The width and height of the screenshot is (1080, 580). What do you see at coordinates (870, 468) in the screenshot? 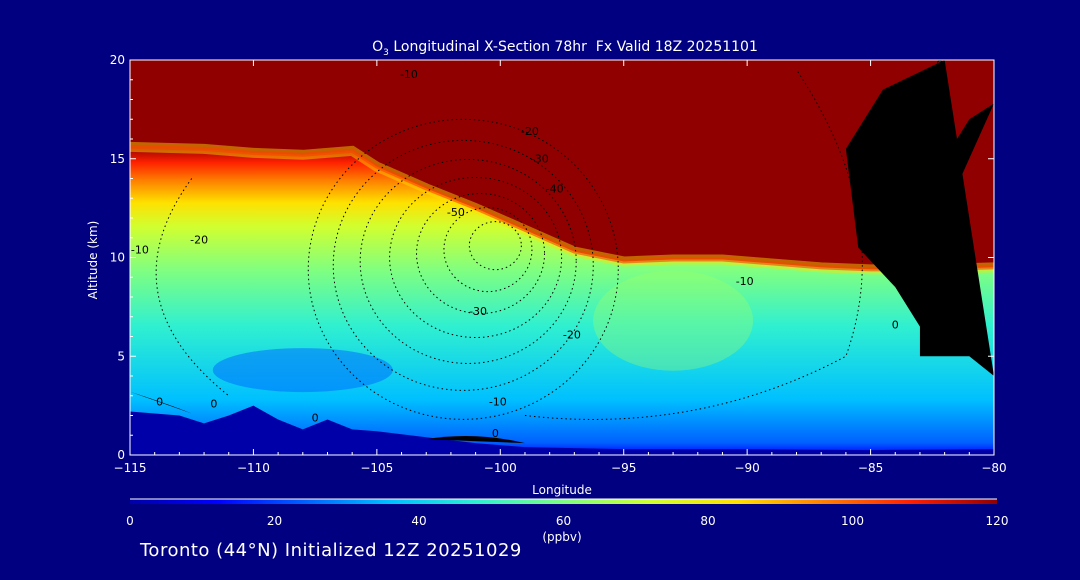
I see `x-tick-label-6: −85` at bounding box center [870, 468].